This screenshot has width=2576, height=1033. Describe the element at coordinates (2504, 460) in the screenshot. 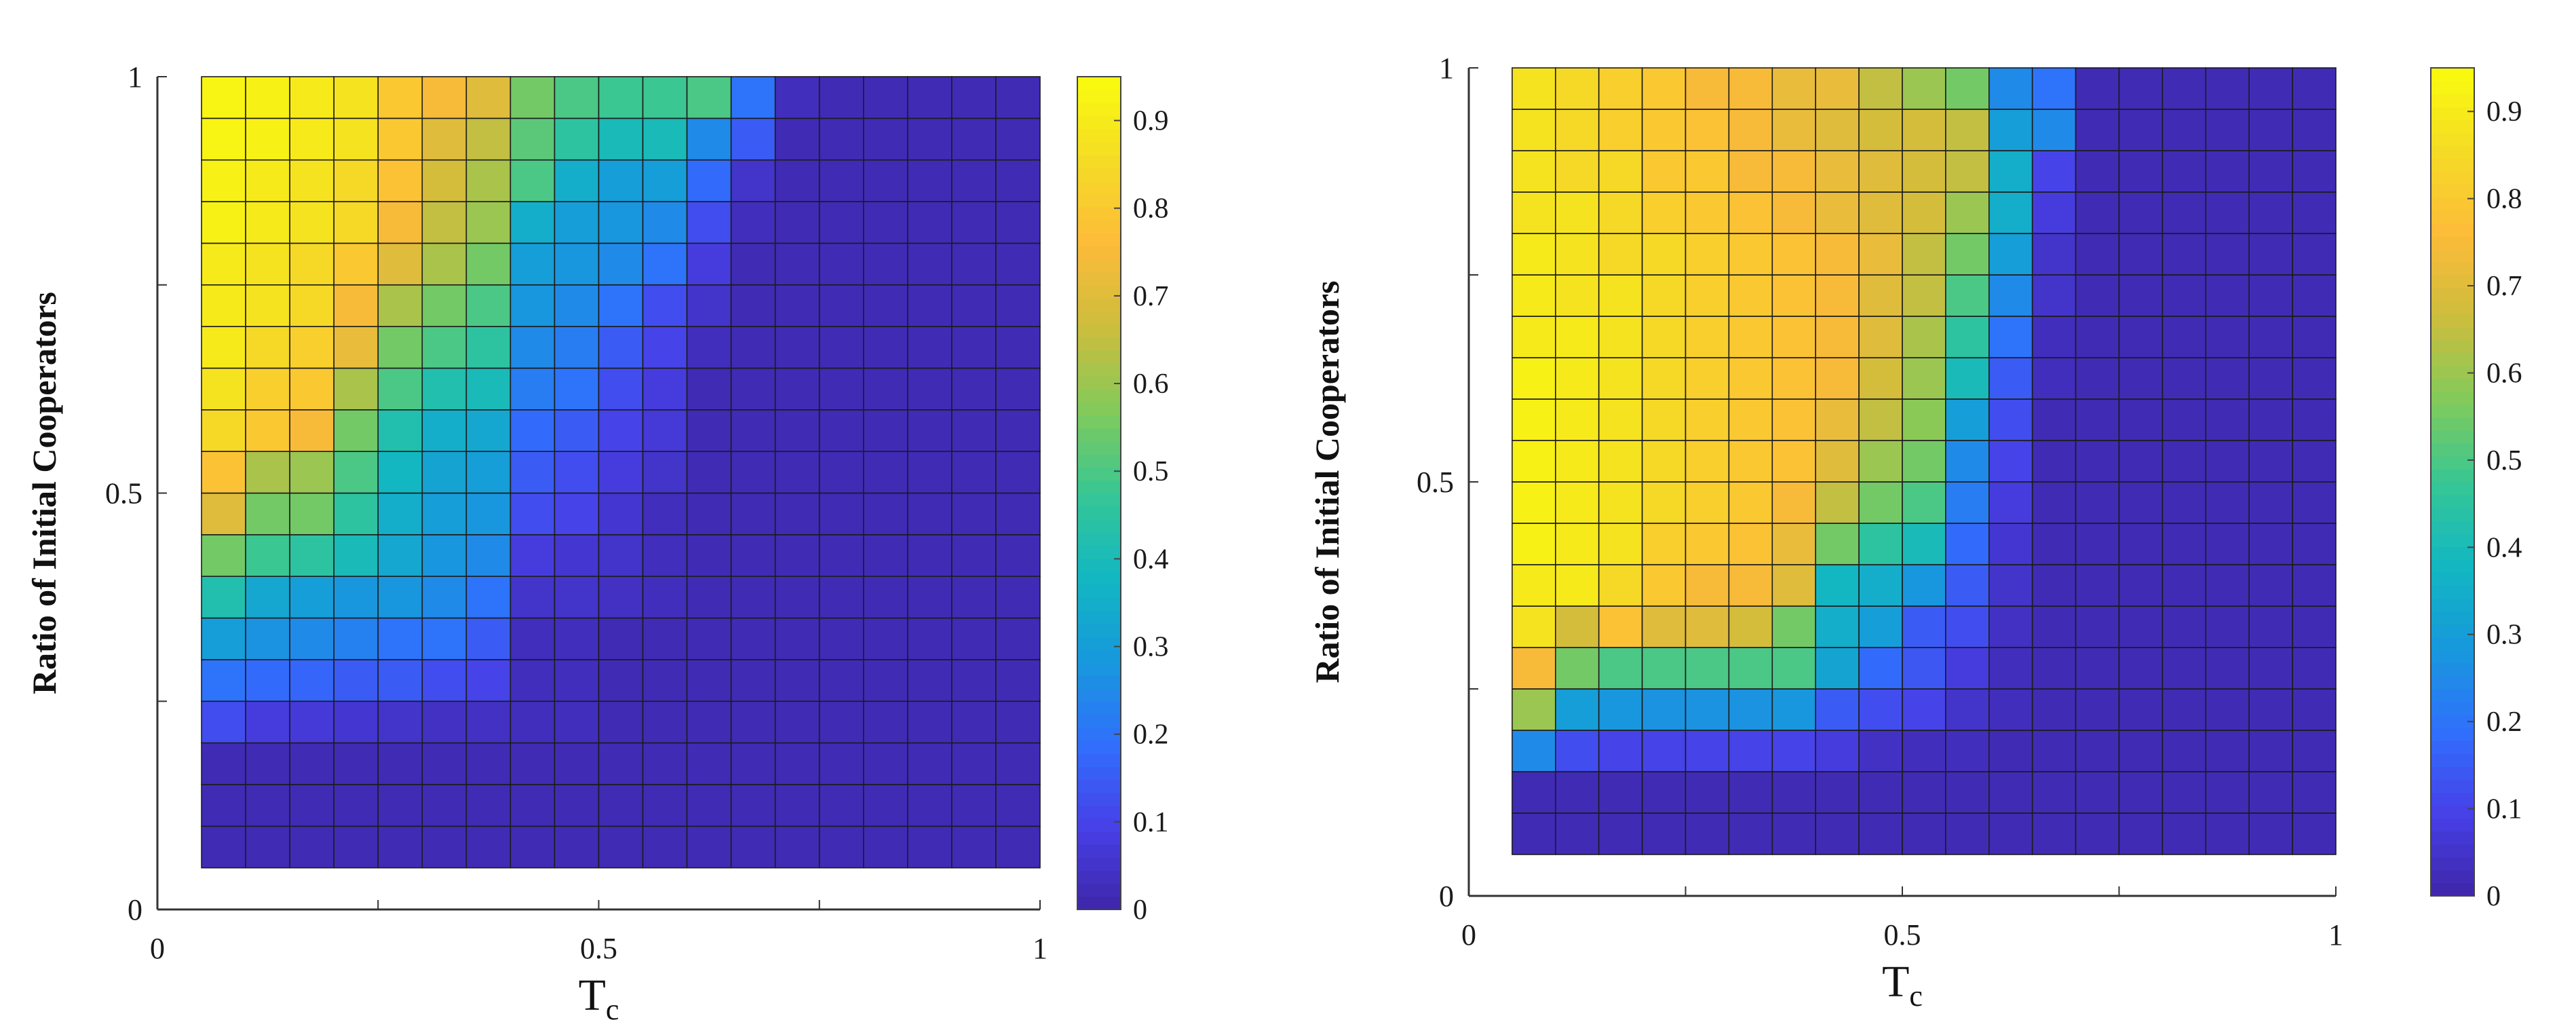

I see `right-colorbar-tick-label: 0.5` at that location.